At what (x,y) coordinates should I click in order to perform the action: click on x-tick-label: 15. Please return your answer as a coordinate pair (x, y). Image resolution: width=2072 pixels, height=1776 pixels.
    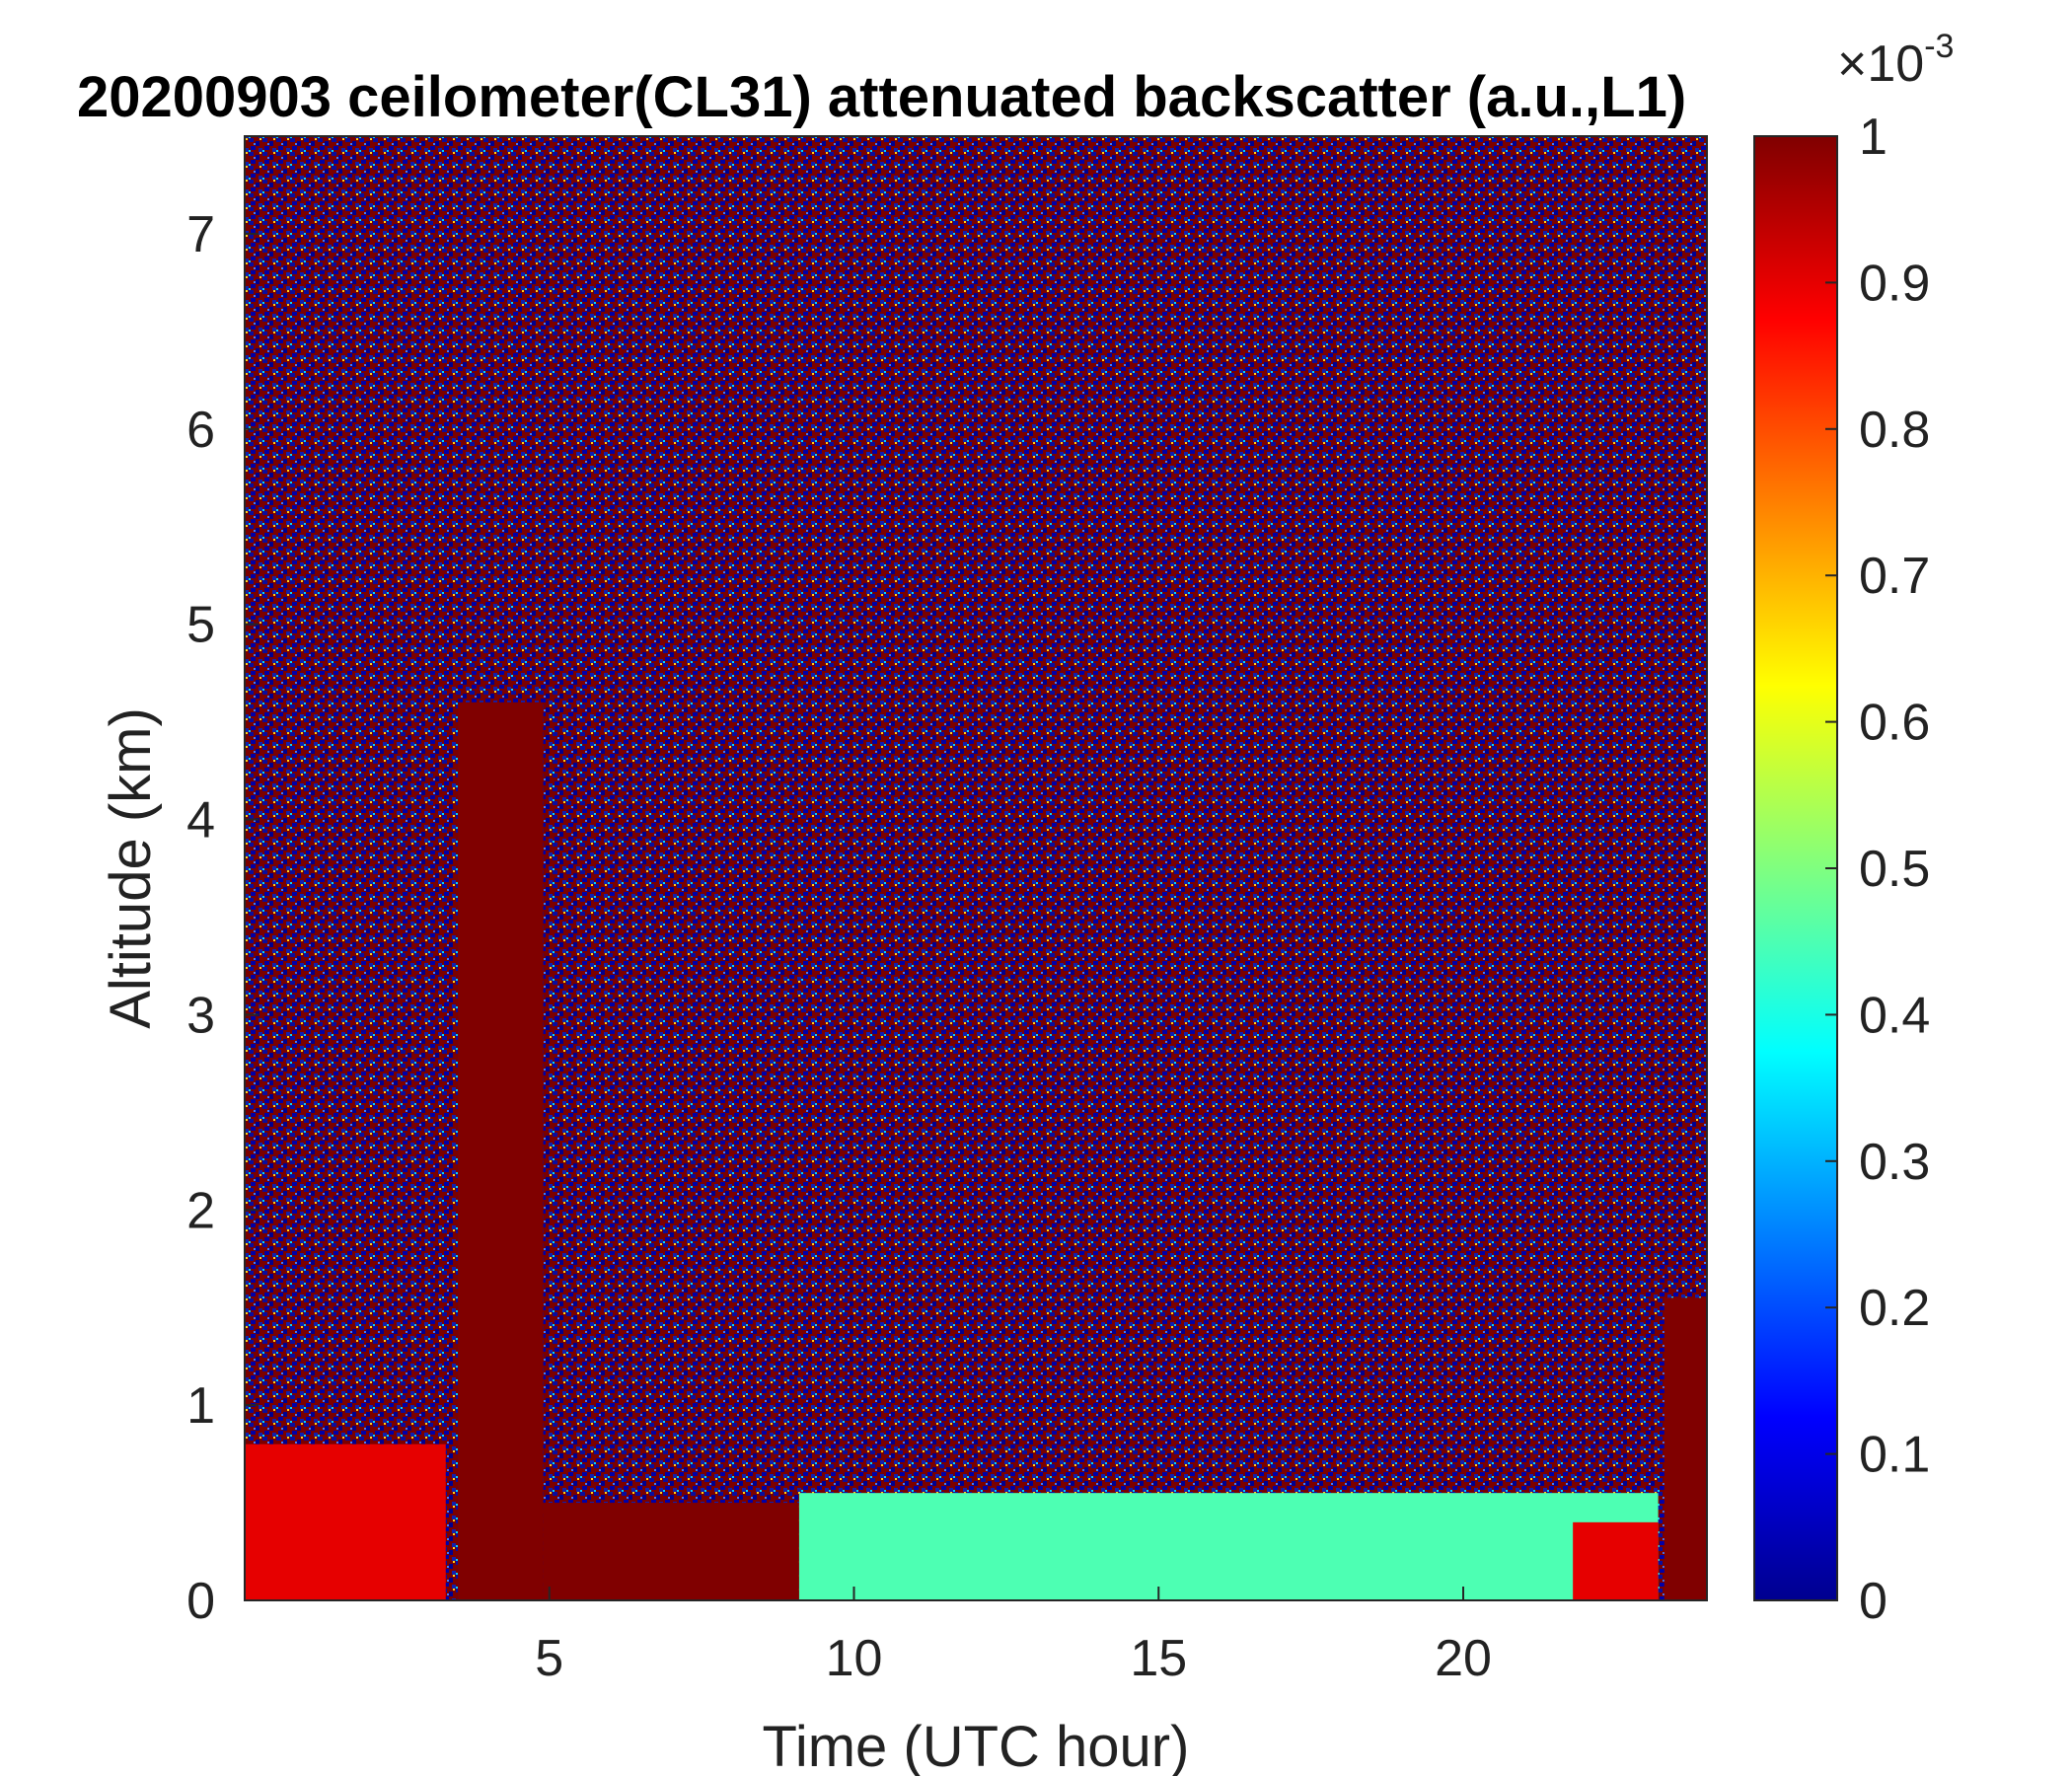
    Looking at the image, I should click on (1158, 1659).